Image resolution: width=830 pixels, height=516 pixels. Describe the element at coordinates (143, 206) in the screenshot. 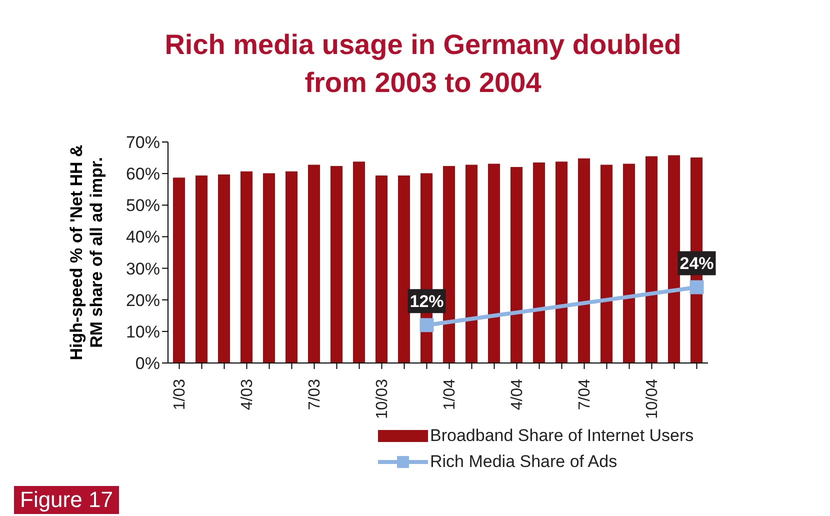

I see `y-tick-label: 50%` at that location.